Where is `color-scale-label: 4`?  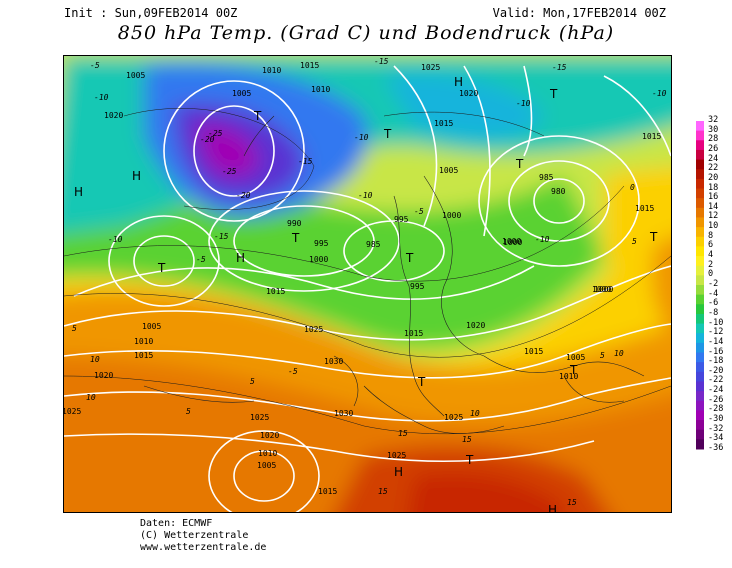 color-scale-label: 4 is located at coordinates (711, 255).